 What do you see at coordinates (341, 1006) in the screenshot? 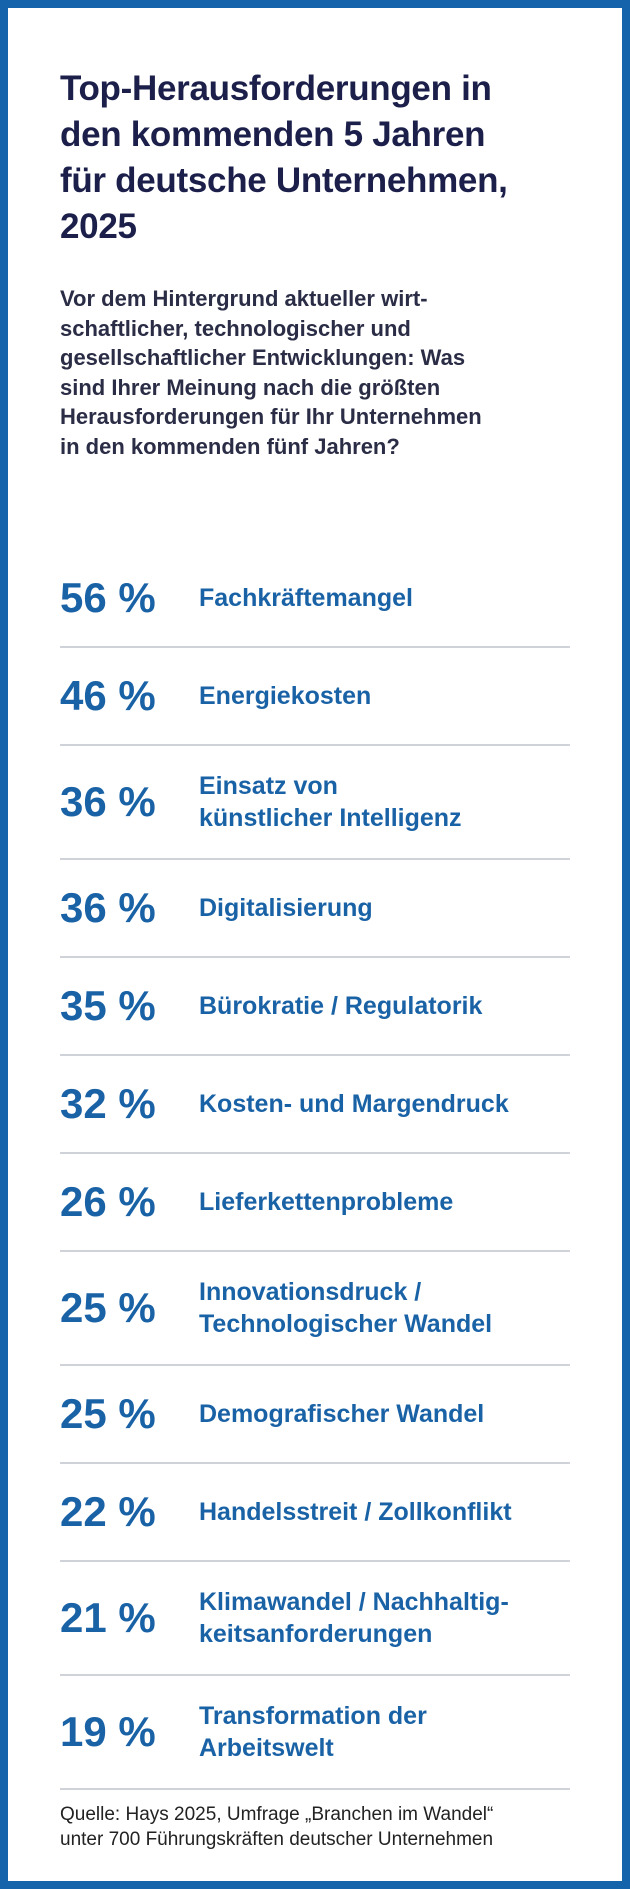
I see `stat-label: Bürokratie / Regulatorik` at bounding box center [341, 1006].